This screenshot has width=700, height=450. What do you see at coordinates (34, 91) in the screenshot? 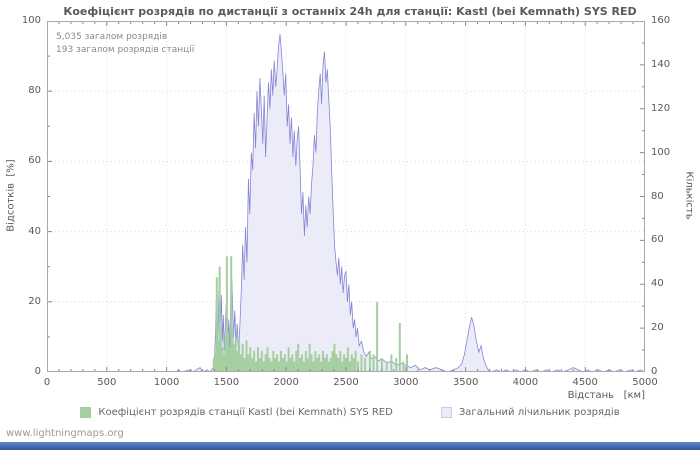
I see `y-left-tick-label: 80` at bounding box center [34, 91].